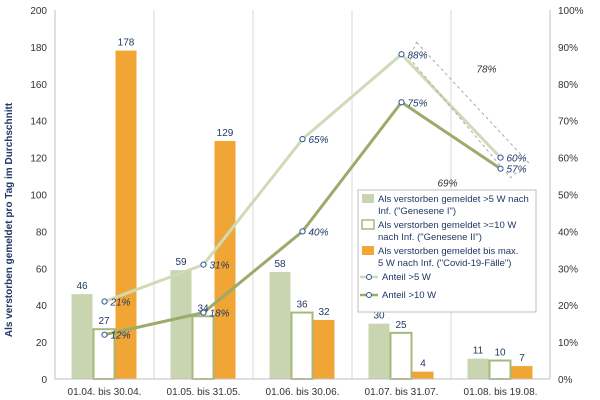 This screenshot has width=600, height=400. What do you see at coordinates (500, 353) in the screenshot?
I see `bar-value-label: 10` at bounding box center [500, 353].